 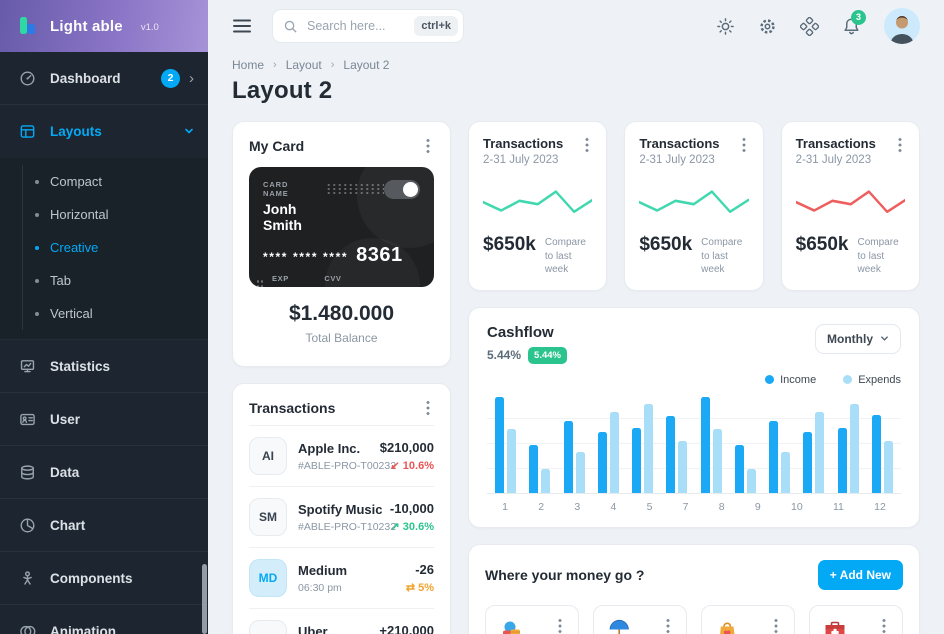 What do you see at coordinates (341, 313) in the screenshot?
I see `total-balance-amount: $1.480.000` at bounding box center [341, 313].